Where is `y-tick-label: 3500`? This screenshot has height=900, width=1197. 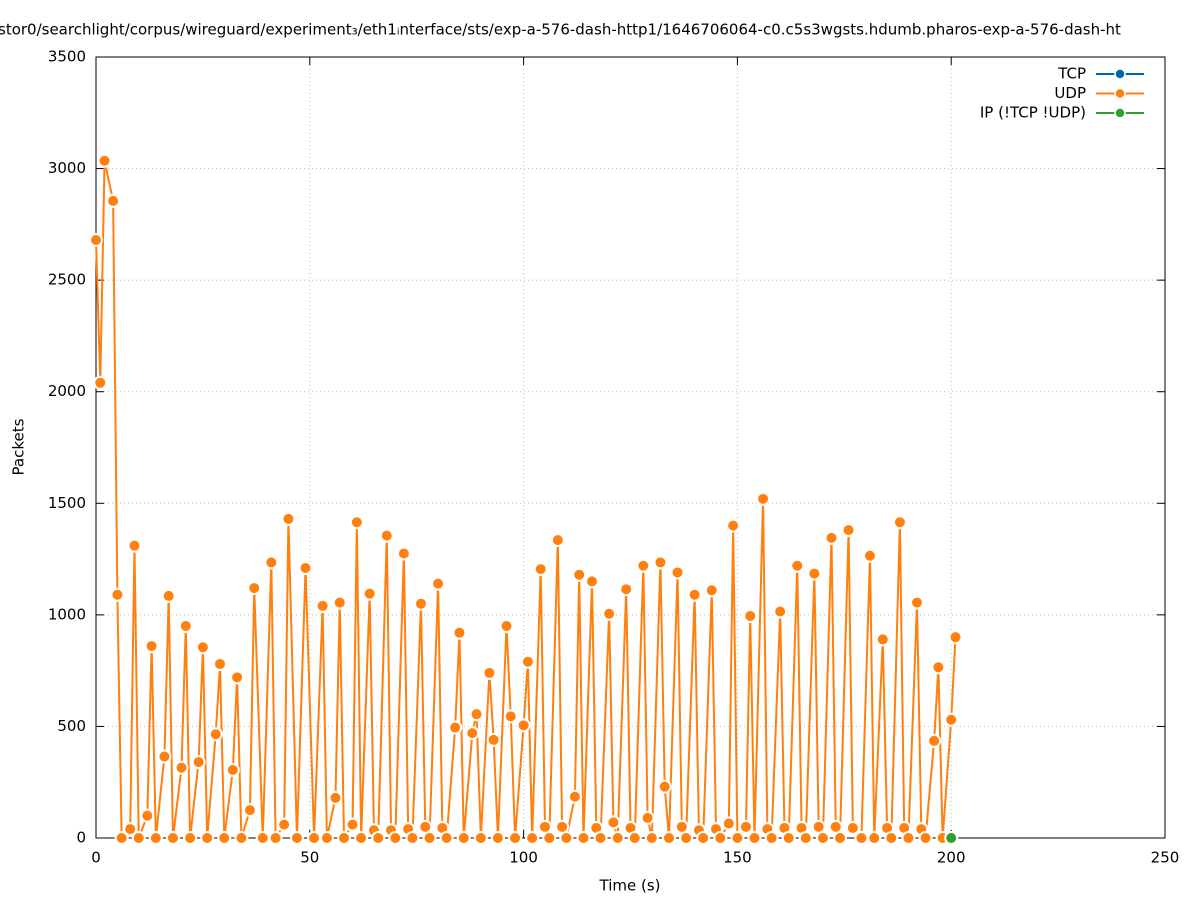
y-tick-label: 3500 is located at coordinates (67, 57).